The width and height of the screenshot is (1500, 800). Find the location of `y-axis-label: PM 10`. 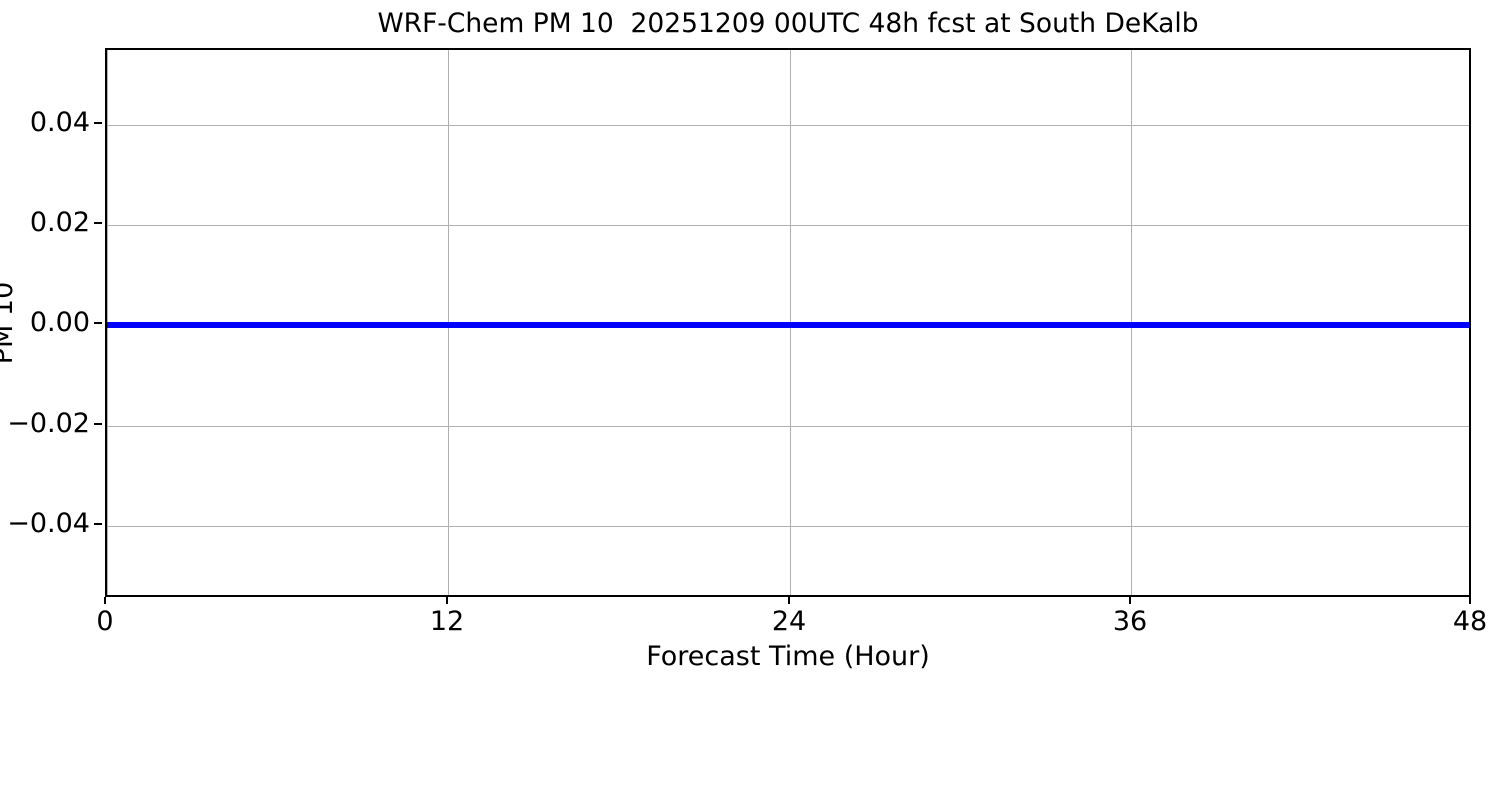

y-axis-label: PM 10 is located at coordinates (9, 322).